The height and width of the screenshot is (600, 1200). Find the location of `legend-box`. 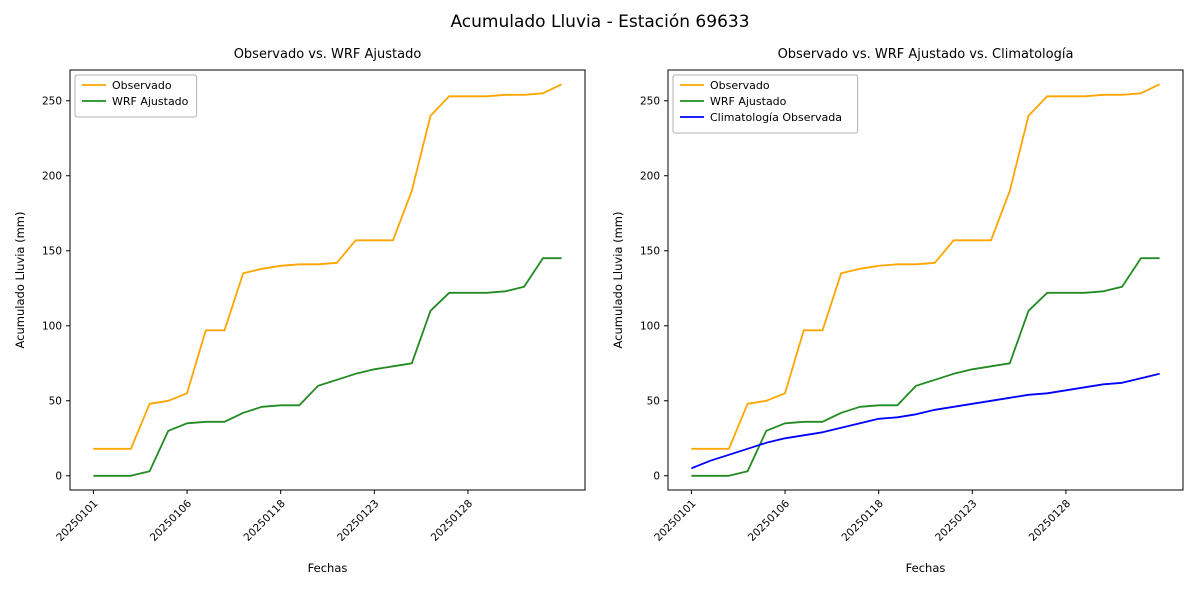

legend-box is located at coordinates (765, 104).